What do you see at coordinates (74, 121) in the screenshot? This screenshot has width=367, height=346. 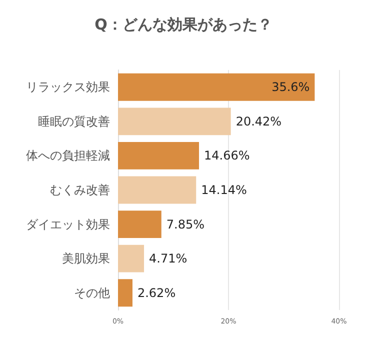 I see `y-tick-label: 睡眠の質改善` at bounding box center [74, 121].